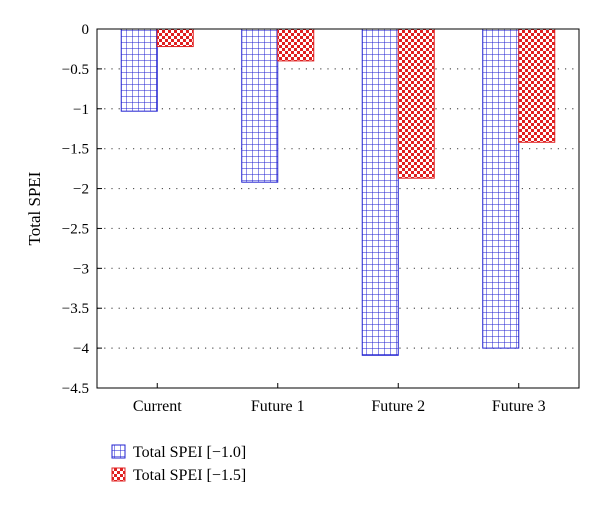 This screenshot has height=508, width=600. I want to click on y-axis-ticks: 0 −0.5 −1 −1.5 −2 −2.5 −3 −3.5 −4 −4.5, so click(82, 209).